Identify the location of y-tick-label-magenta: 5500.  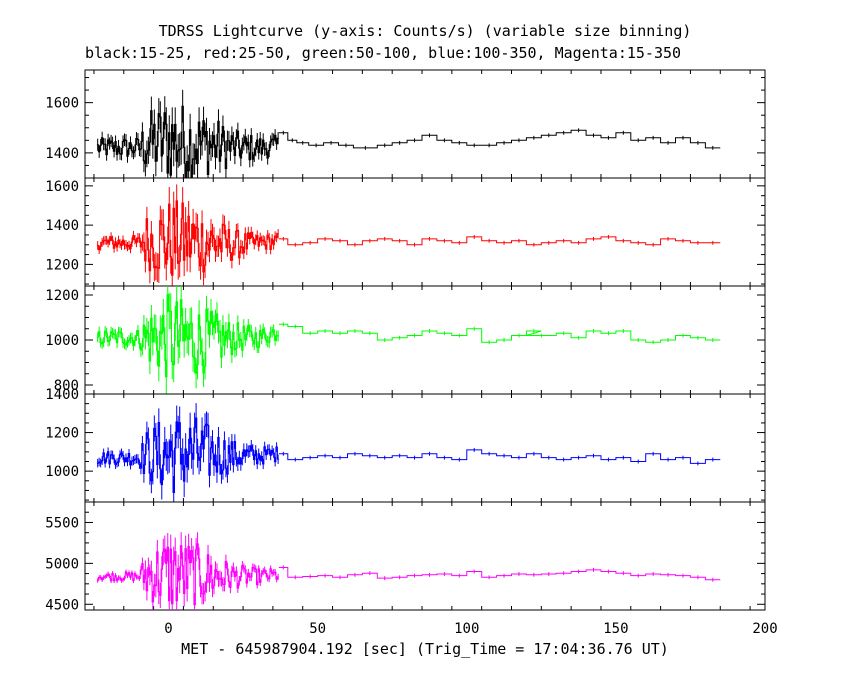
(62, 523).